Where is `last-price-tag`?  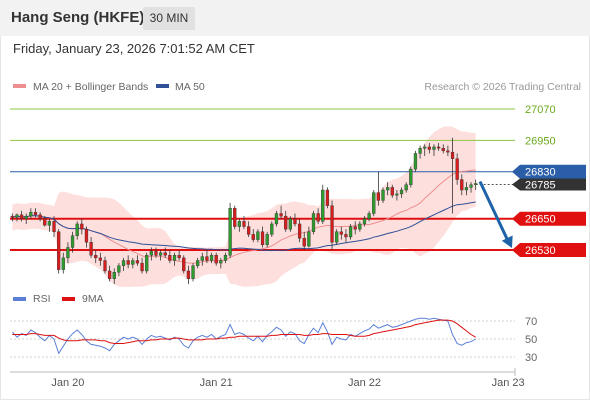 last-price-tag is located at coordinates (549, 184).